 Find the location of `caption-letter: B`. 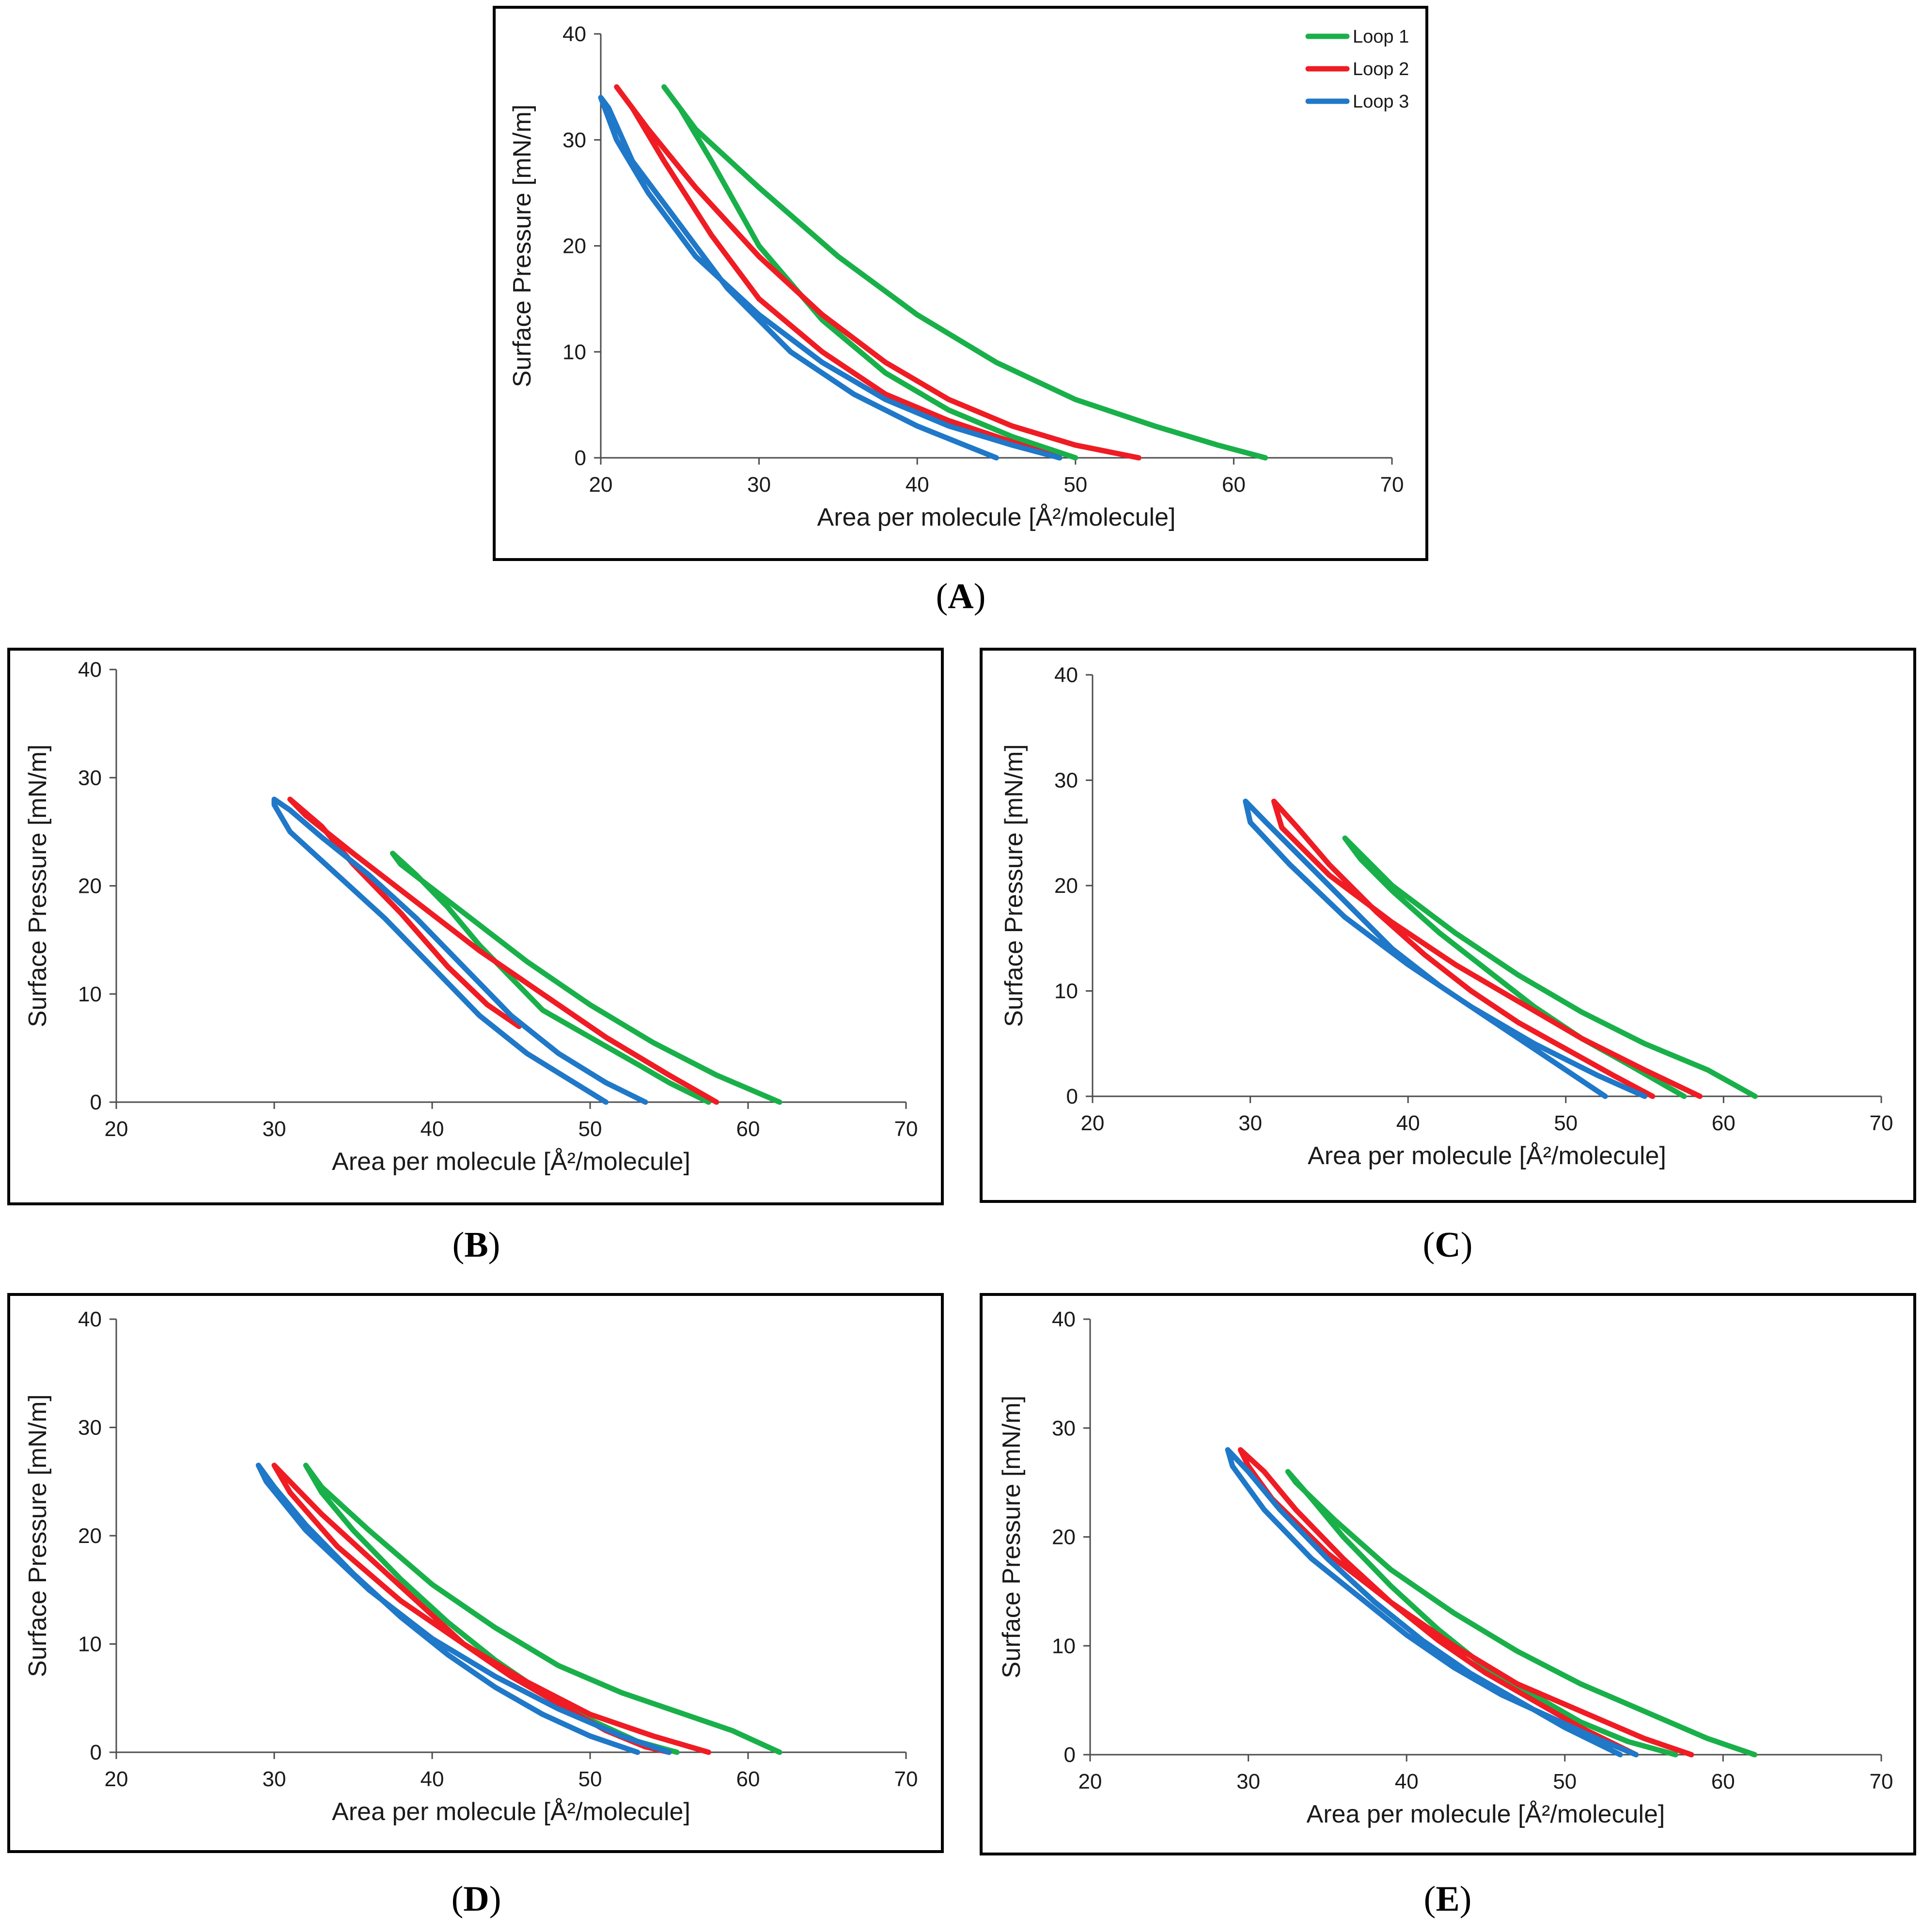

caption-letter: B is located at coordinates (476, 1245).